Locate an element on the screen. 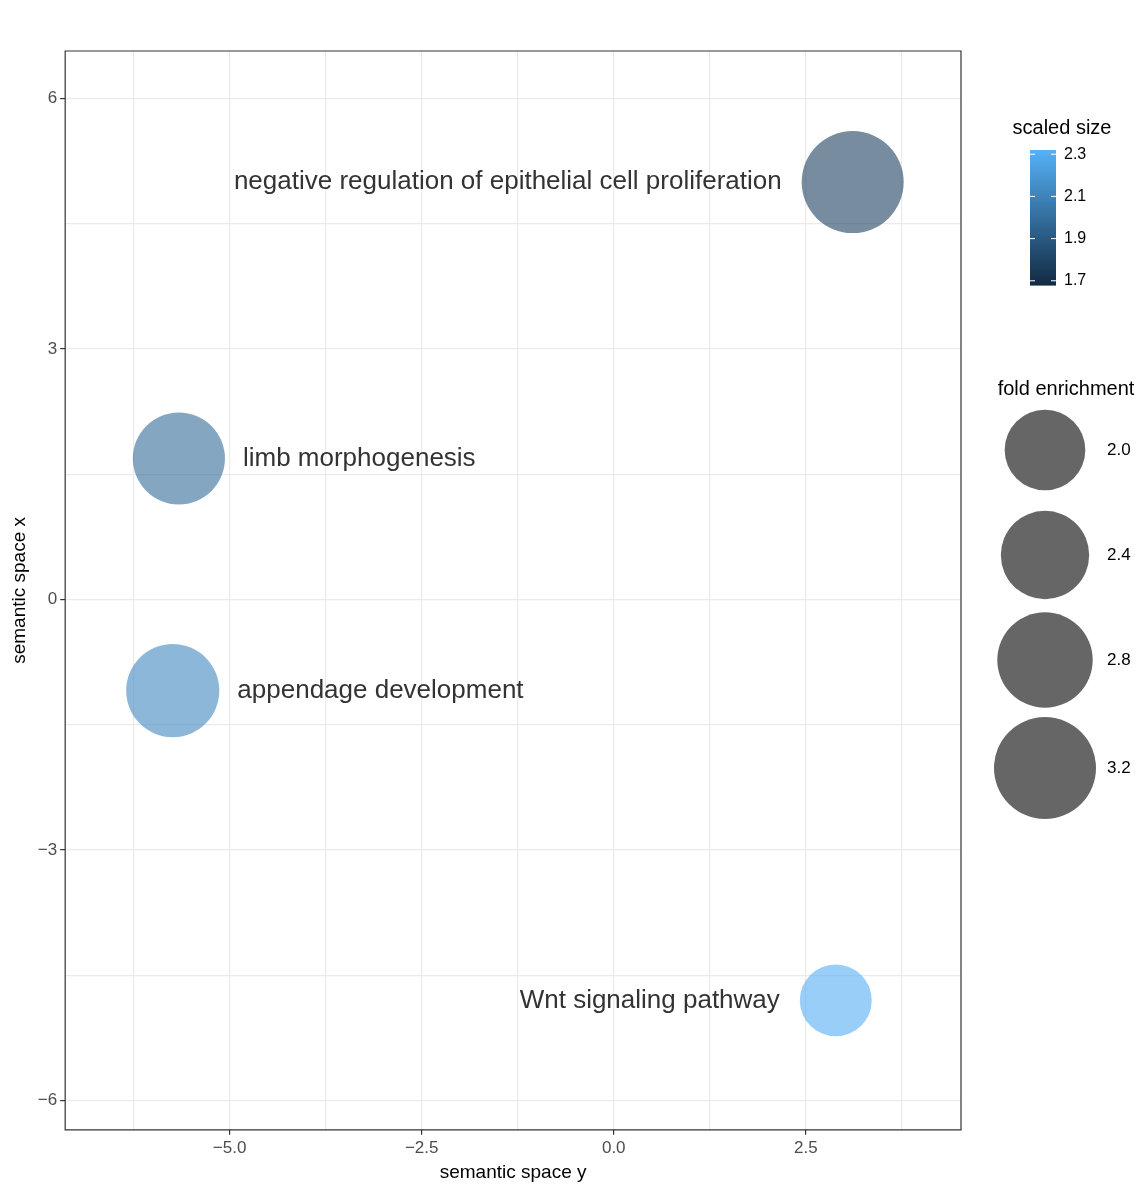  annotation: appendage development is located at coordinates (381, 688).